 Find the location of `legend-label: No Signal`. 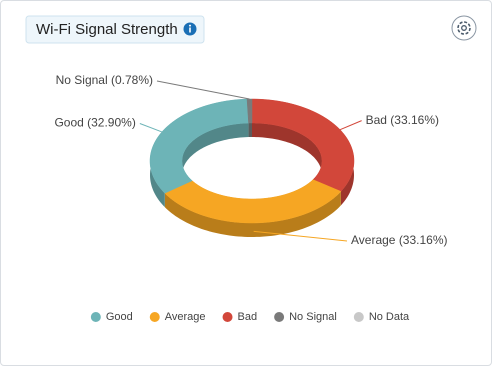

legend-label: No Signal is located at coordinates (313, 317).